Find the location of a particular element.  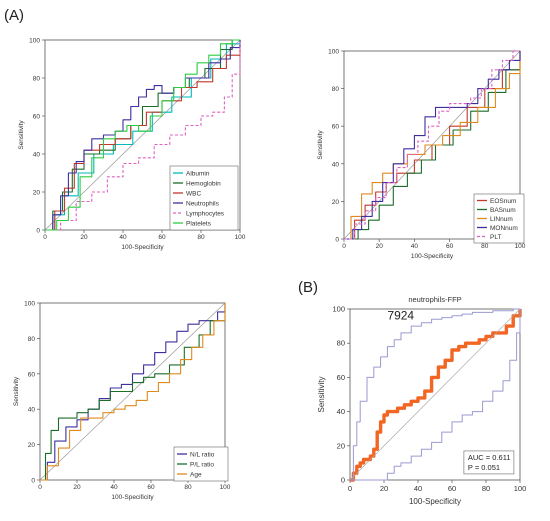

series-line-monnum is located at coordinates (432, 145).